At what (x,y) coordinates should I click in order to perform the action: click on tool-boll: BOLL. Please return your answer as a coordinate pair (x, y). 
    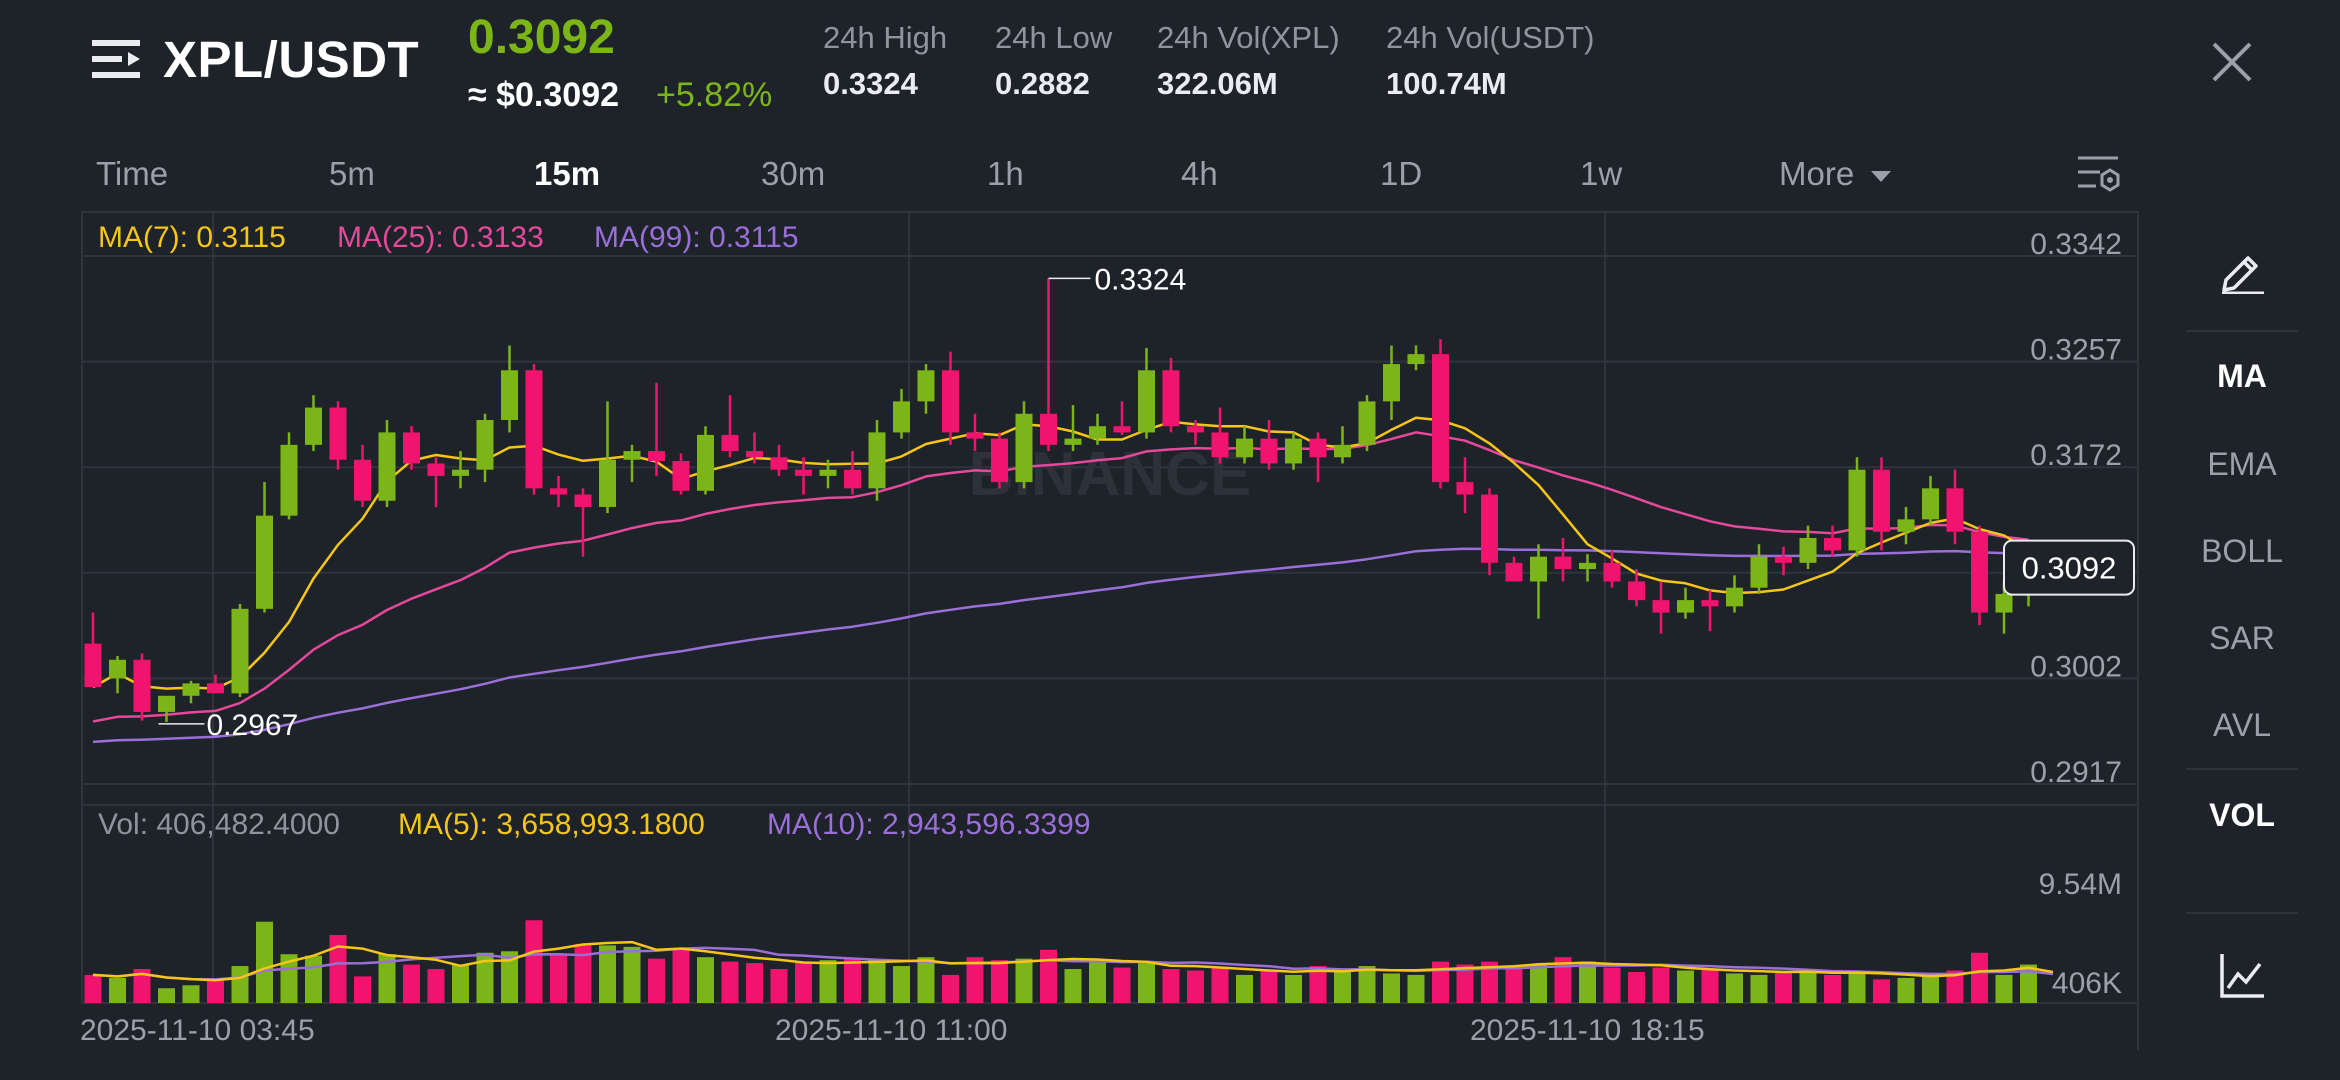
    Looking at the image, I should click on (2242, 551).